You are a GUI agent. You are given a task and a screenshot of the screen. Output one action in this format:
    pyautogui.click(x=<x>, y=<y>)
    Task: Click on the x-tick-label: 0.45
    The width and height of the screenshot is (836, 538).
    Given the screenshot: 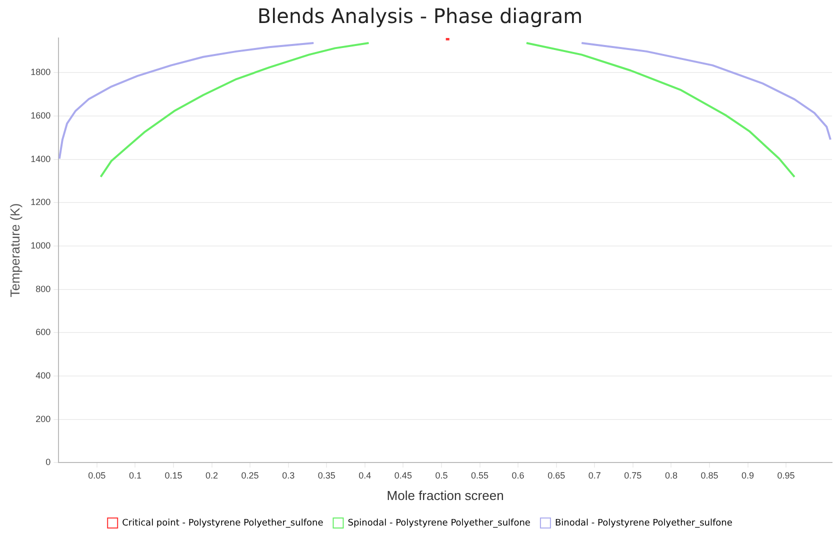 What is the action you would take?
    pyautogui.click(x=403, y=475)
    